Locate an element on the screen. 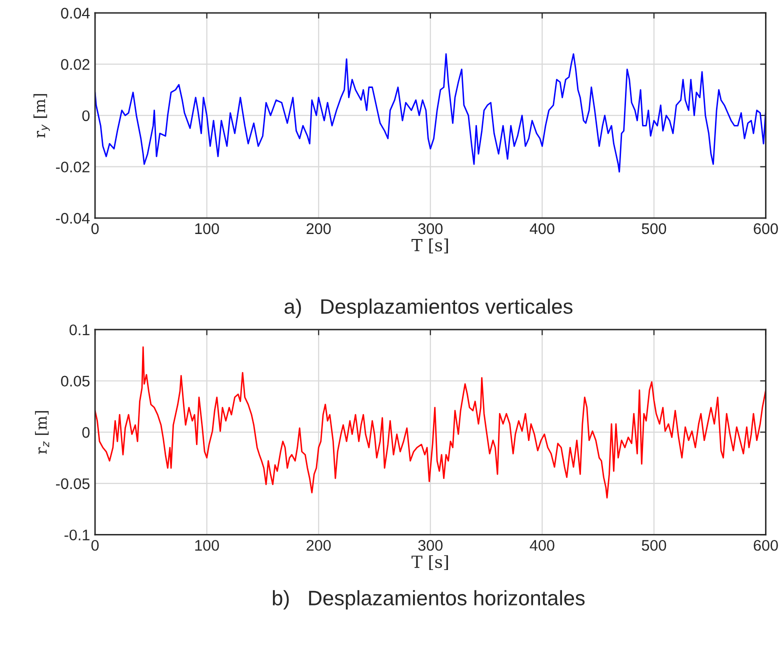 The height and width of the screenshot is (645, 779). y-axis-title: r$_{y}$ [m] is located at coordinates (41, 116).